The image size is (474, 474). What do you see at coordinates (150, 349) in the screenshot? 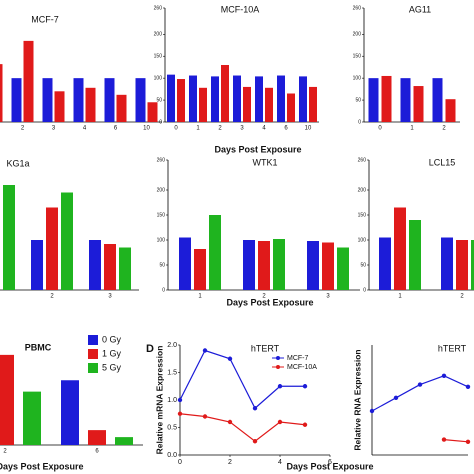
I see `panel-label: D` at bounding box center [150, 349].